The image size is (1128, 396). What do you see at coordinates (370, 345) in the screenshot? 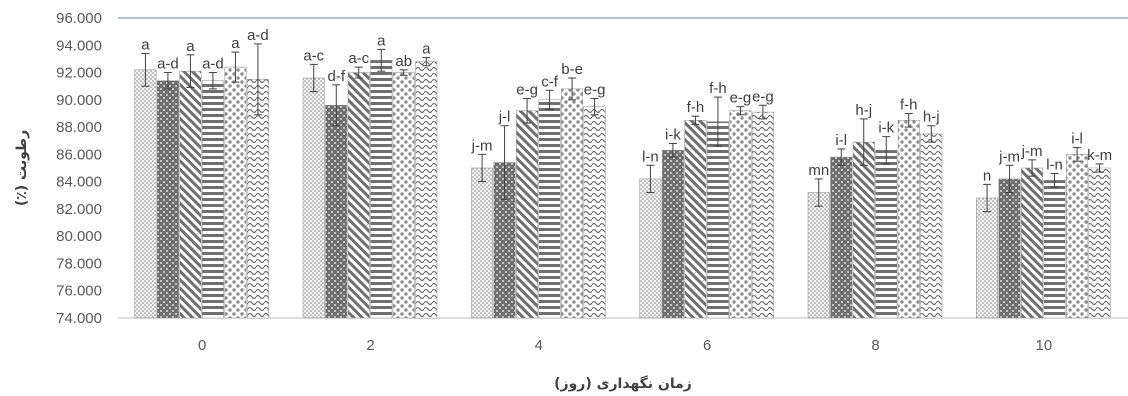
I see `x-tick-label: 2` at bounding box center [370, 345].